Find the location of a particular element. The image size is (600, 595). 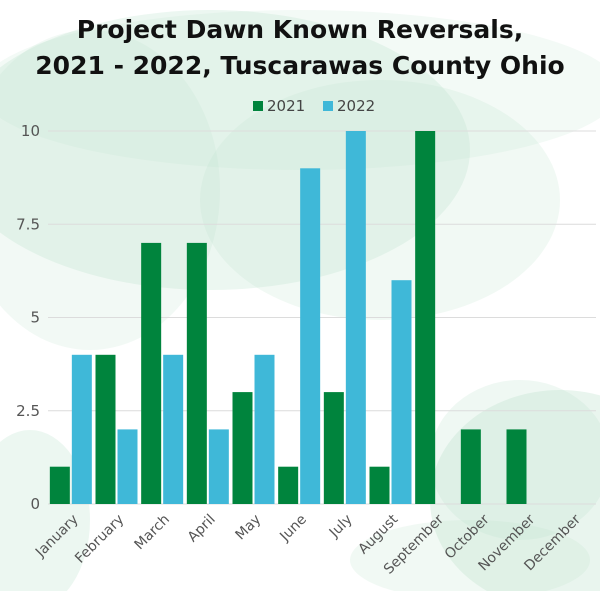

y-tick-label: 5 is located at coordinates (35, 318).